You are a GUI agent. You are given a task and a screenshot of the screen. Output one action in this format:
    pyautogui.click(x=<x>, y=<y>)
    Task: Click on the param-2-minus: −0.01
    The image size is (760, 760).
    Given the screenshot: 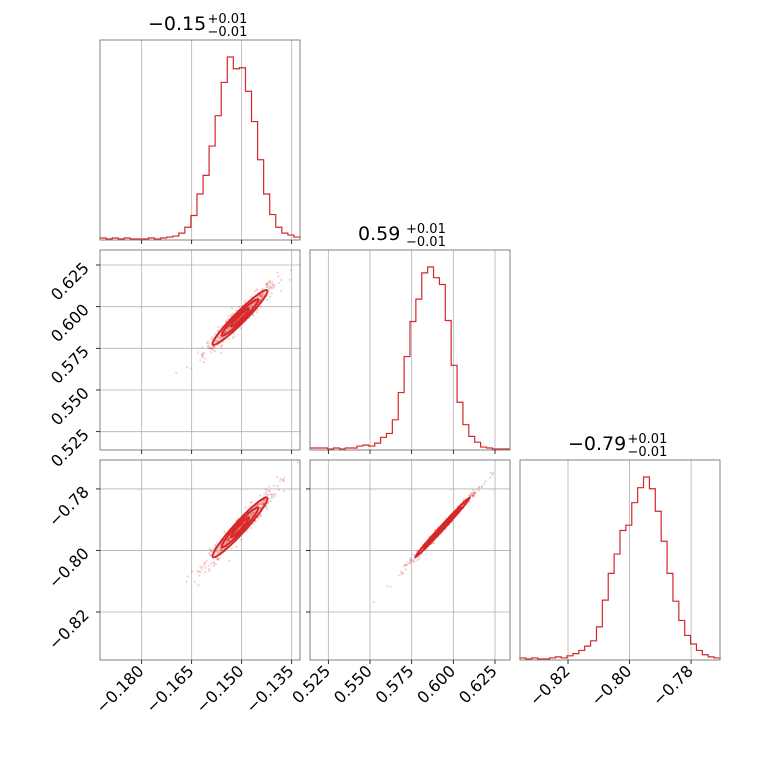 What is the action you would take?
    pyautogui.click(x=648, y=452)
    